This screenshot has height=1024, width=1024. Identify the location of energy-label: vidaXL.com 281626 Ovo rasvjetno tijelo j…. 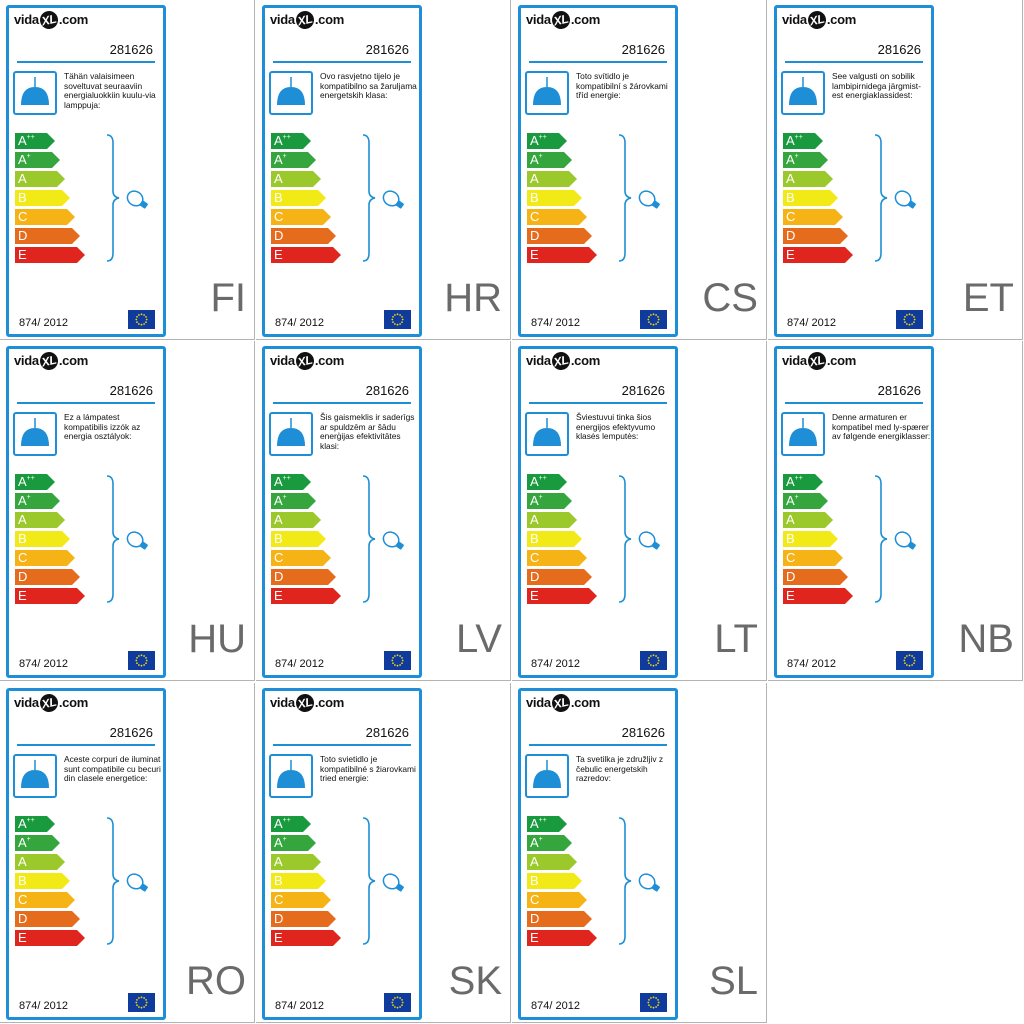
(342, 171).